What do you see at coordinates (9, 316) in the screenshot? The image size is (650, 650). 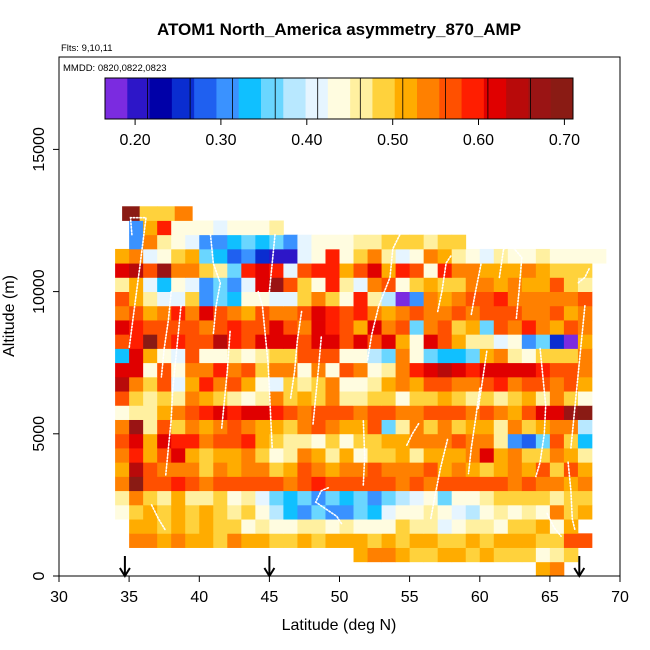 I see `y-axis-label: Altitude (m)` at bounding box center [9, 316].